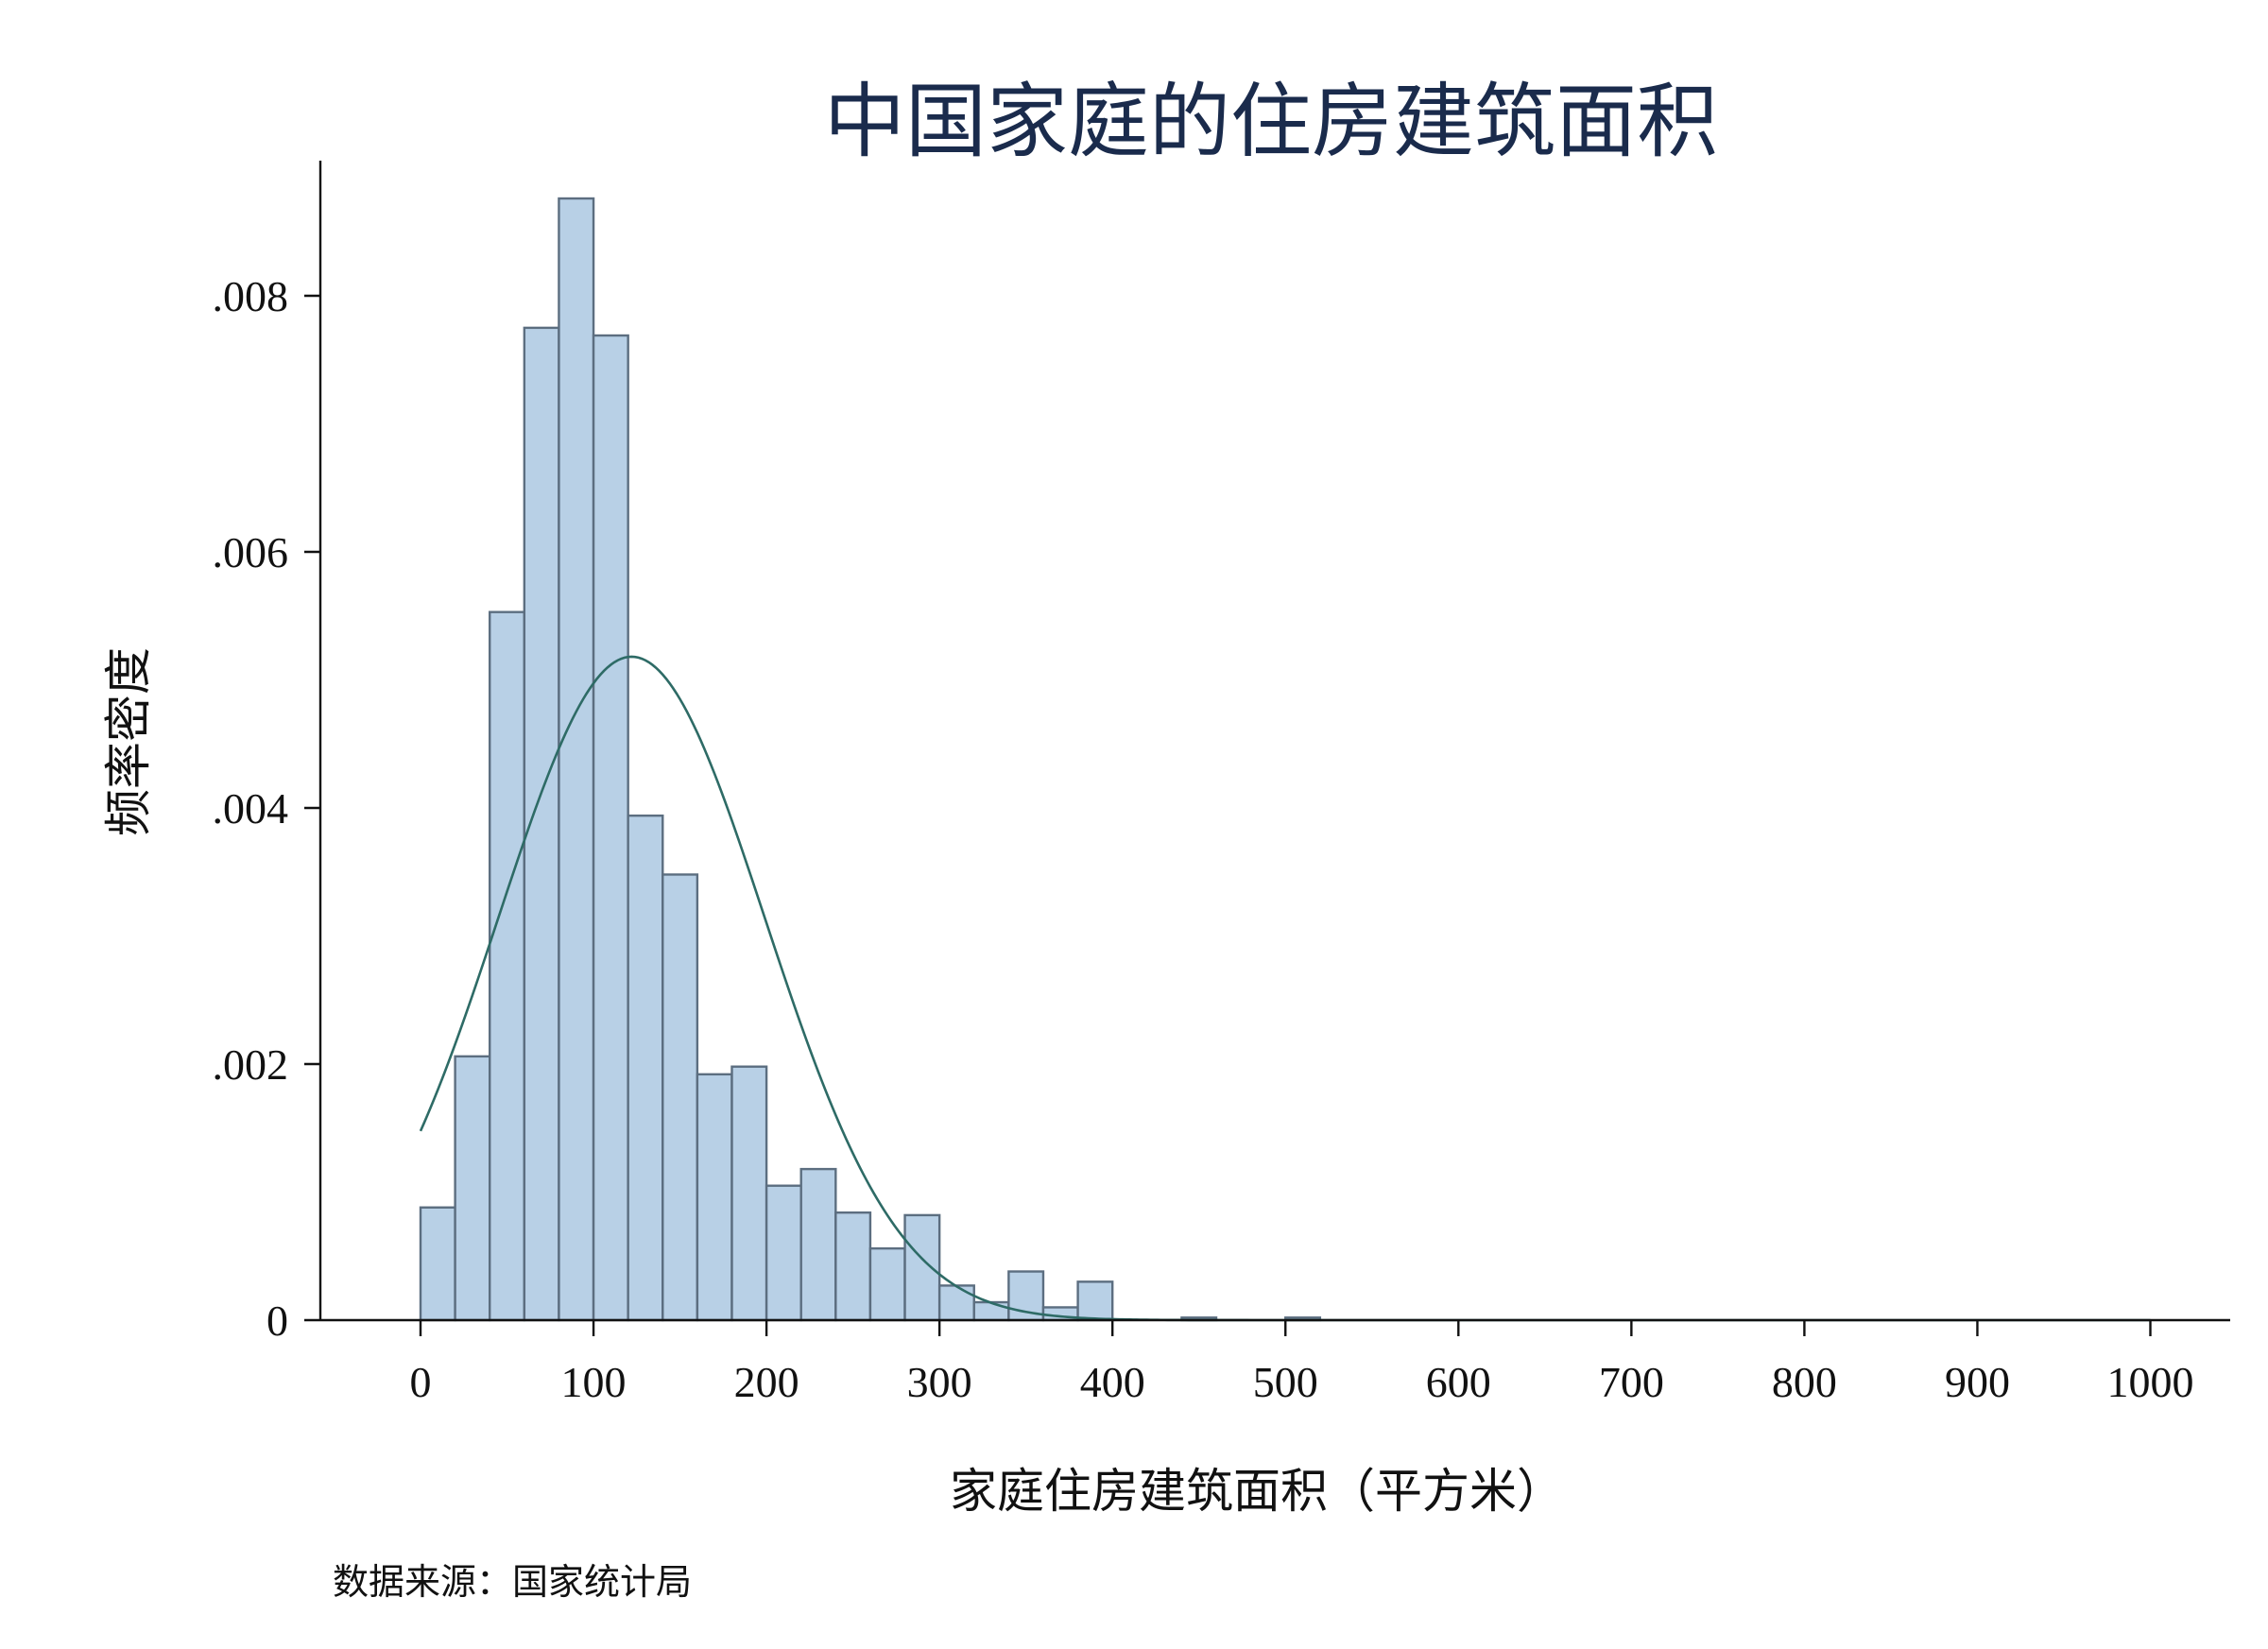 This screenshot has height=1649, width=2268. What do you see at coordinates (128, 741) in the screenshot?
I see `y-axis-label: 频率密度` at bounding box center [128, 741].